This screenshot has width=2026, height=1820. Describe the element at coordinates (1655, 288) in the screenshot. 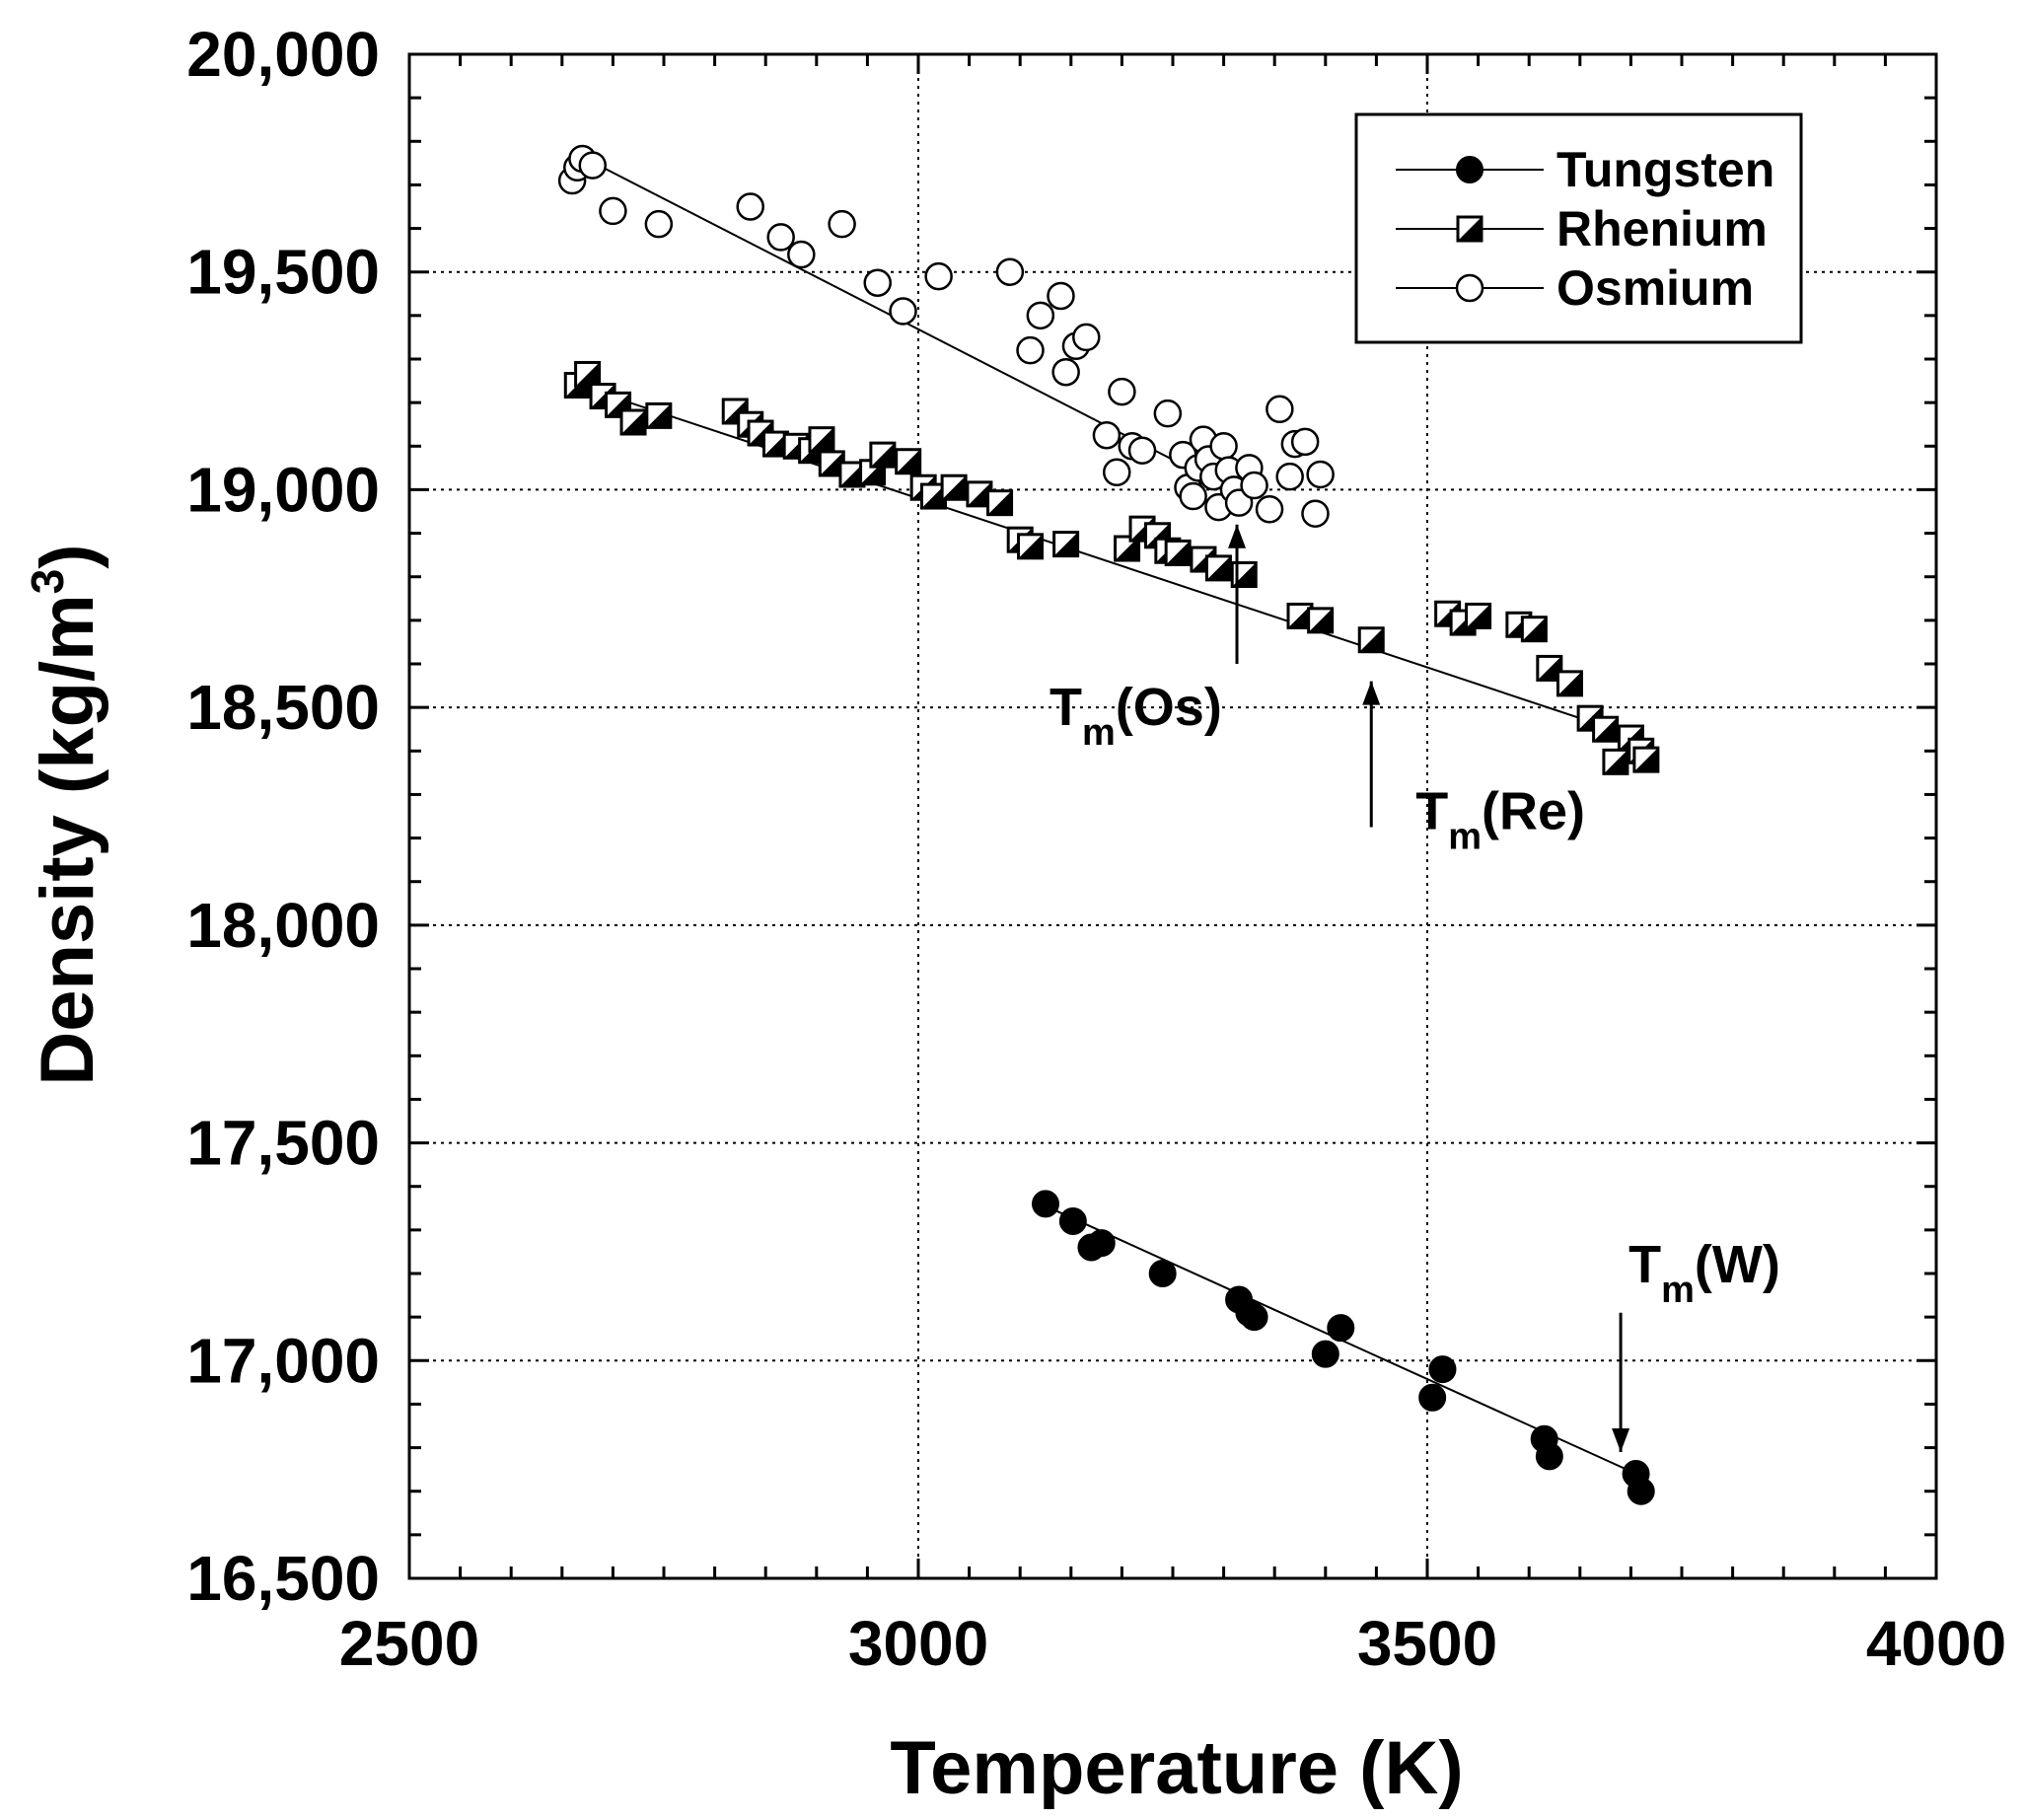

I see `legend-label: Osmium` at that location.